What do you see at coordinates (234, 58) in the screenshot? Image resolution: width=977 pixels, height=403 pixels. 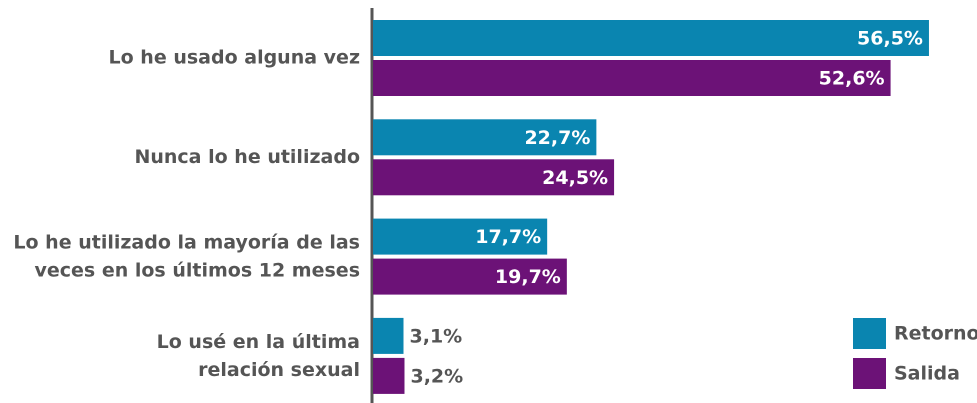 I see `category-label: Lo he usado alguna vez` at bounding box center [234, 58].